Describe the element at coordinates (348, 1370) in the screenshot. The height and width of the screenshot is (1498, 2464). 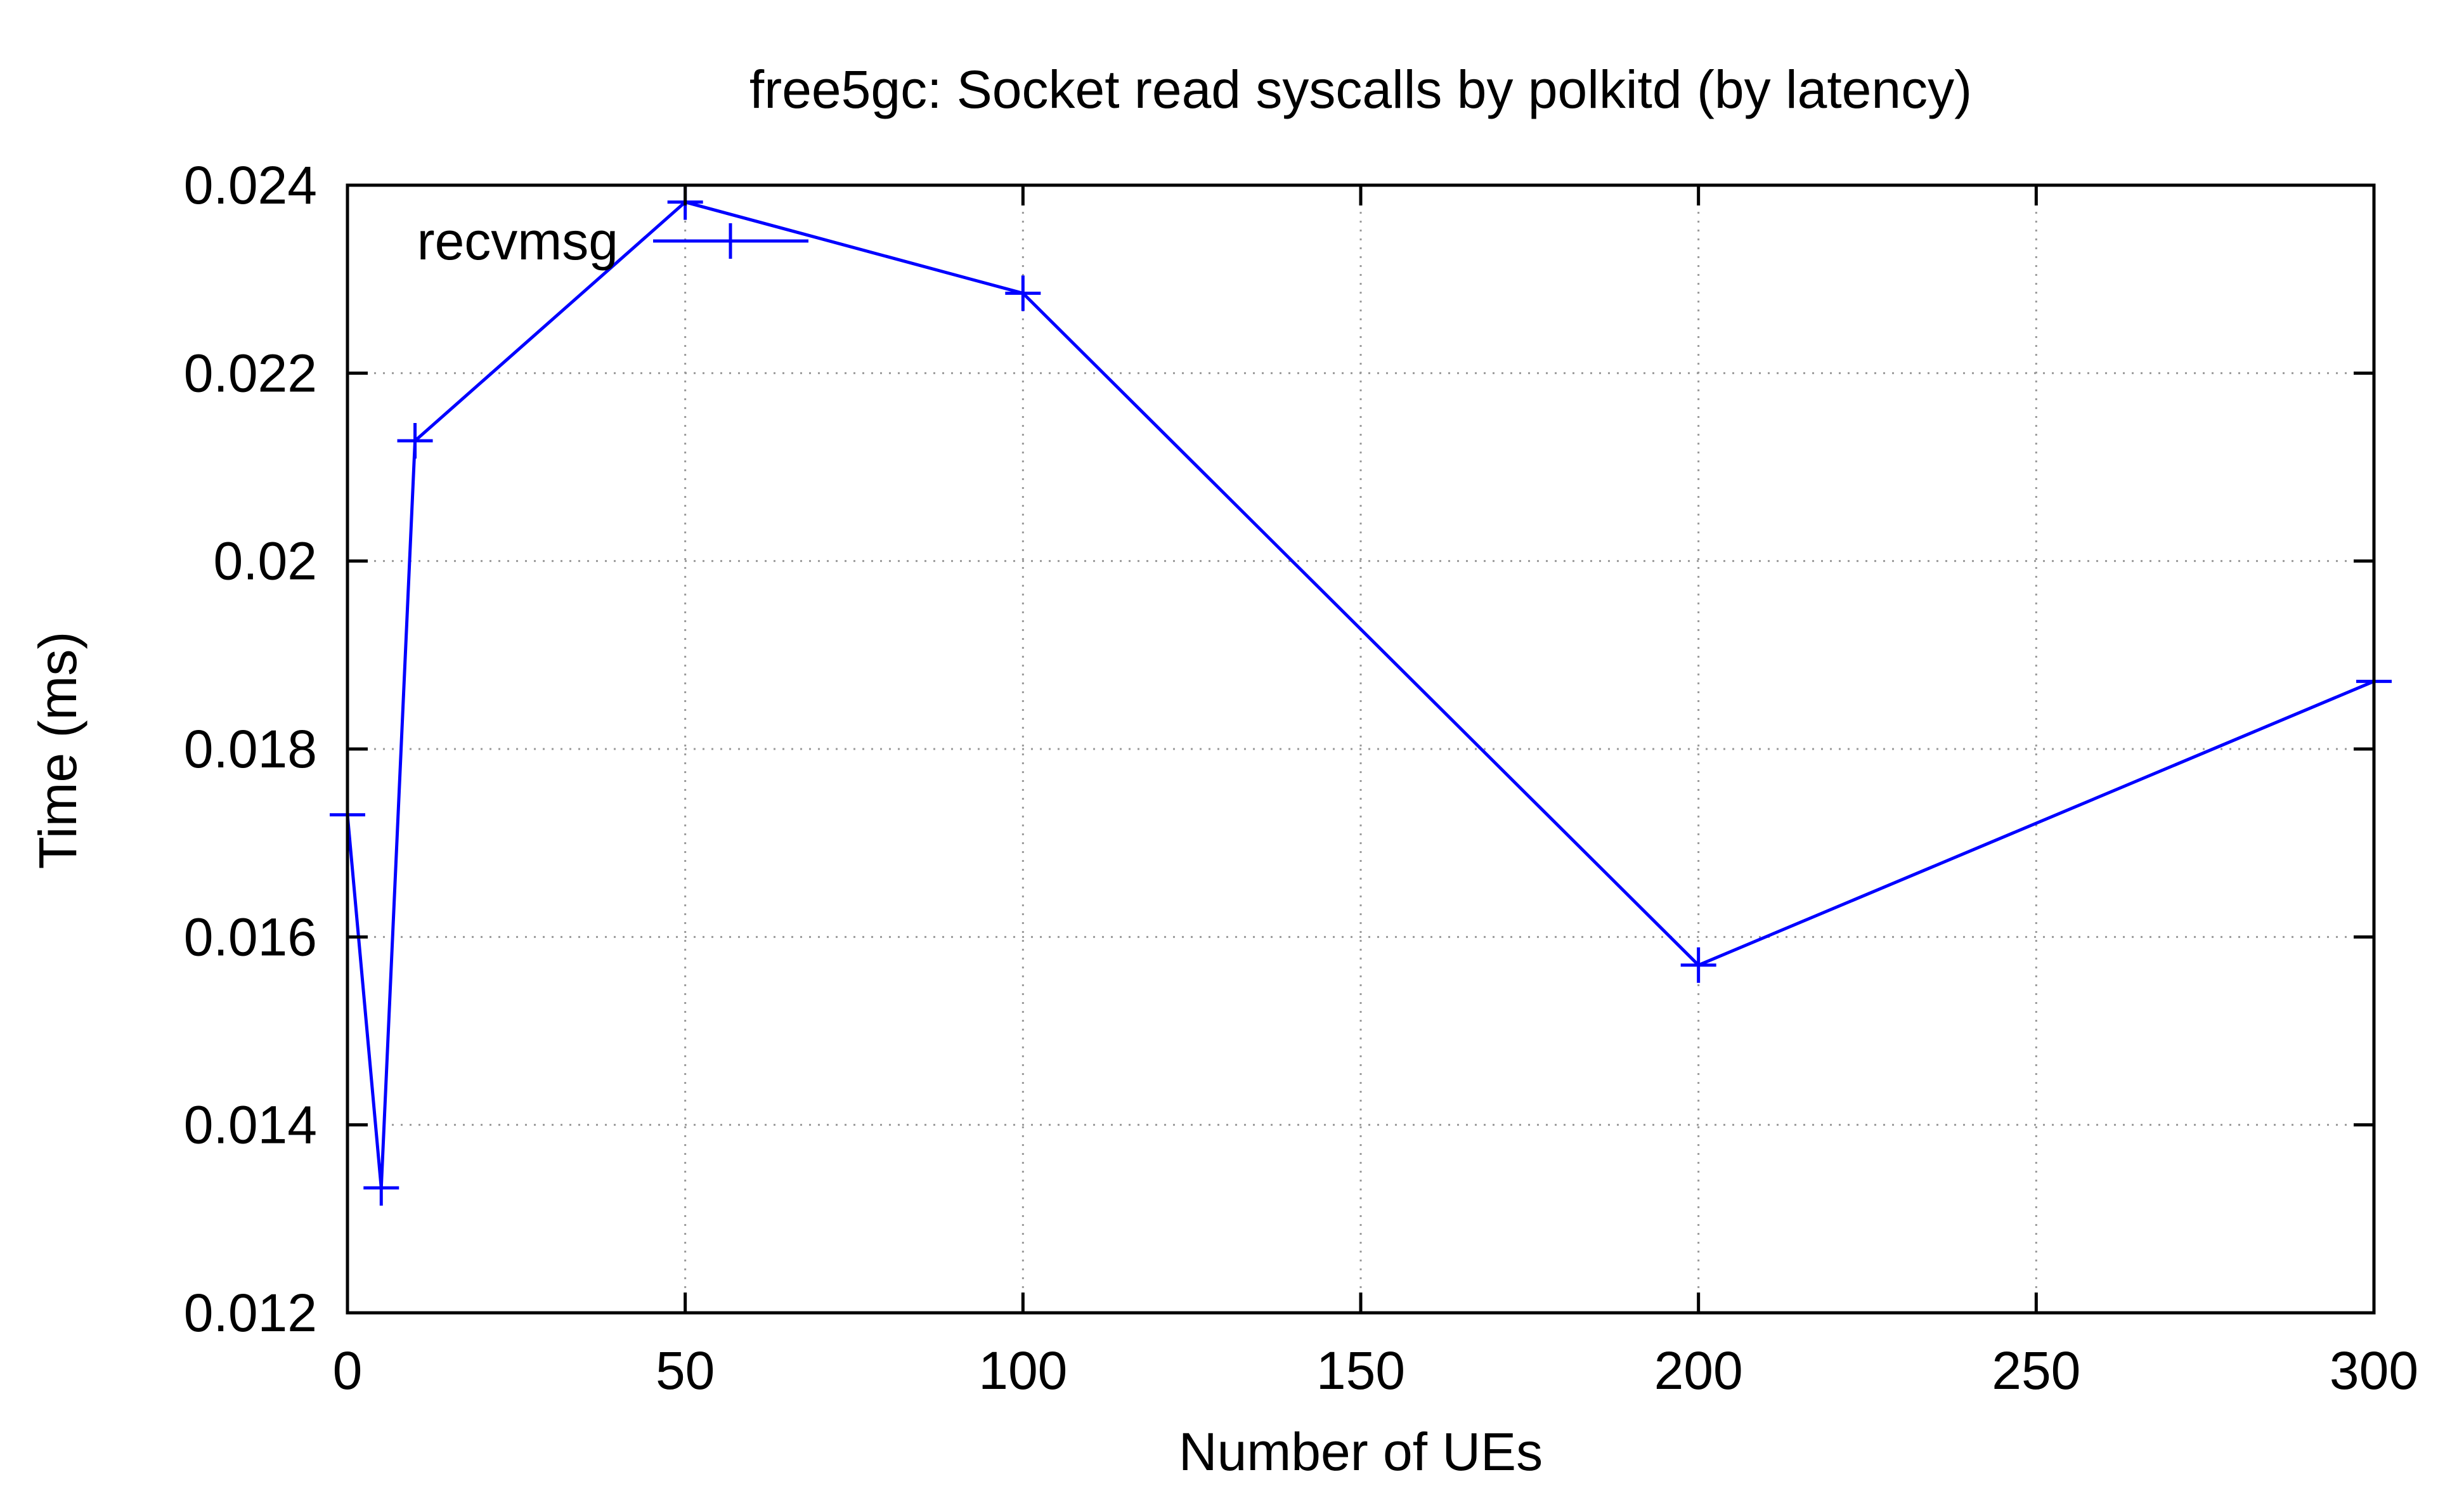
I see `x-tick-label: 0` at that location.